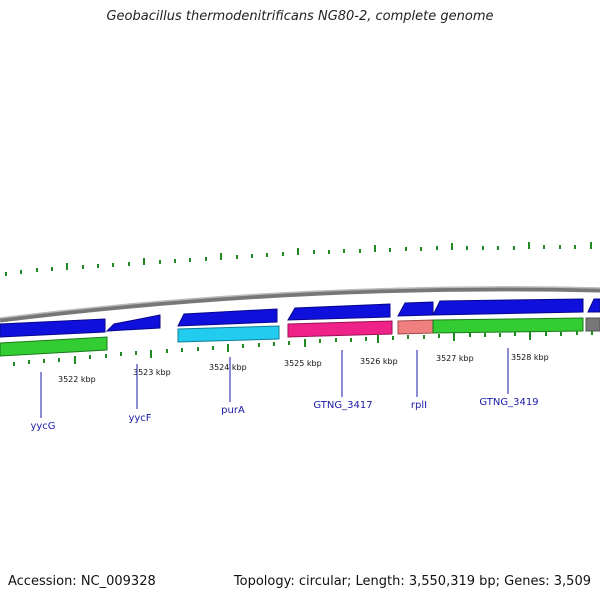 Image resolution: width=600 pixels, height=600 pixels. I want to click on gene-labels: yycG yycF purA GTNG_3417 rplI GTNG_3419, so click(284, 414).